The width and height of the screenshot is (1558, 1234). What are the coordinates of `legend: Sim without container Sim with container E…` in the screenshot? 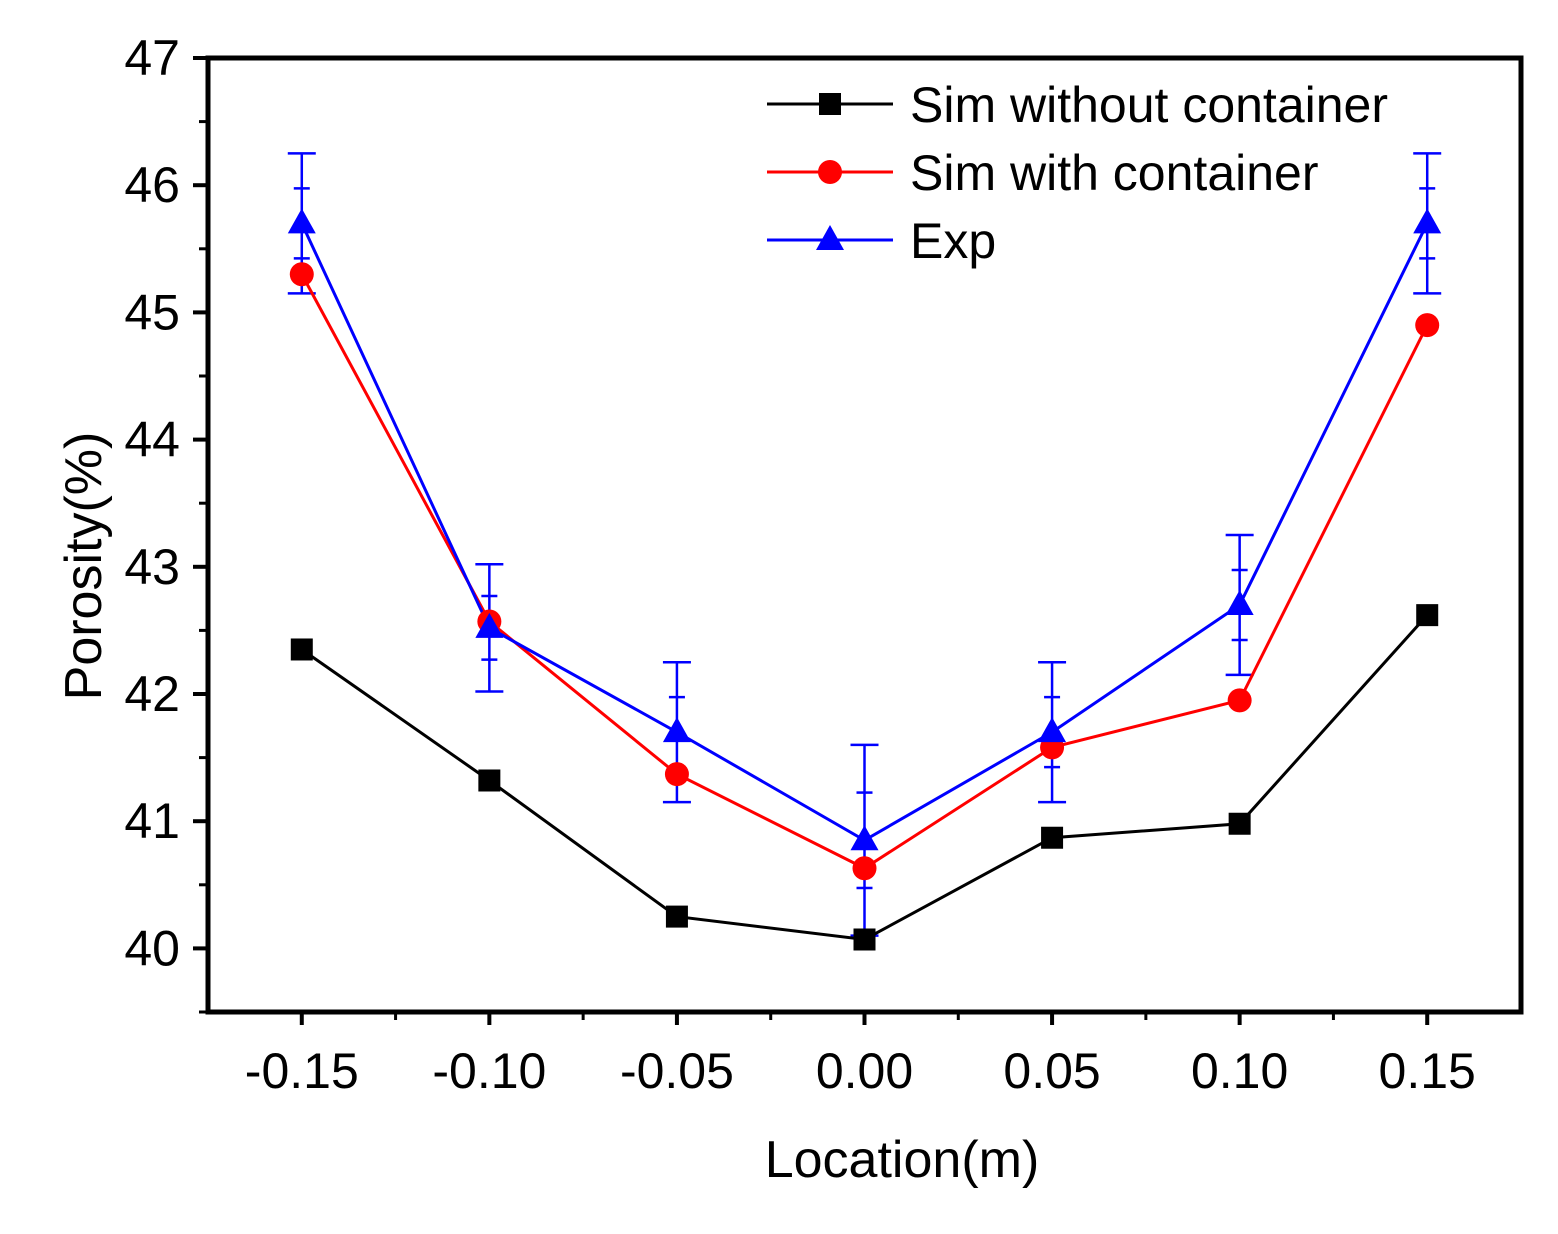 It's located at (1077, 173).